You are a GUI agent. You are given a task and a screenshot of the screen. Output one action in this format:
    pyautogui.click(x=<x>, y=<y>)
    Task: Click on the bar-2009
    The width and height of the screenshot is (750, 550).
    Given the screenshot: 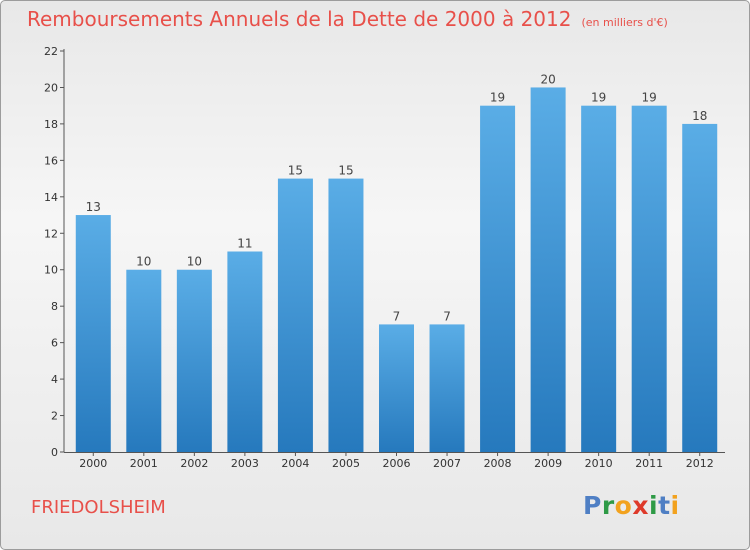 What is the action you would take?
    pyautogui.click(x=548, y=270)
    